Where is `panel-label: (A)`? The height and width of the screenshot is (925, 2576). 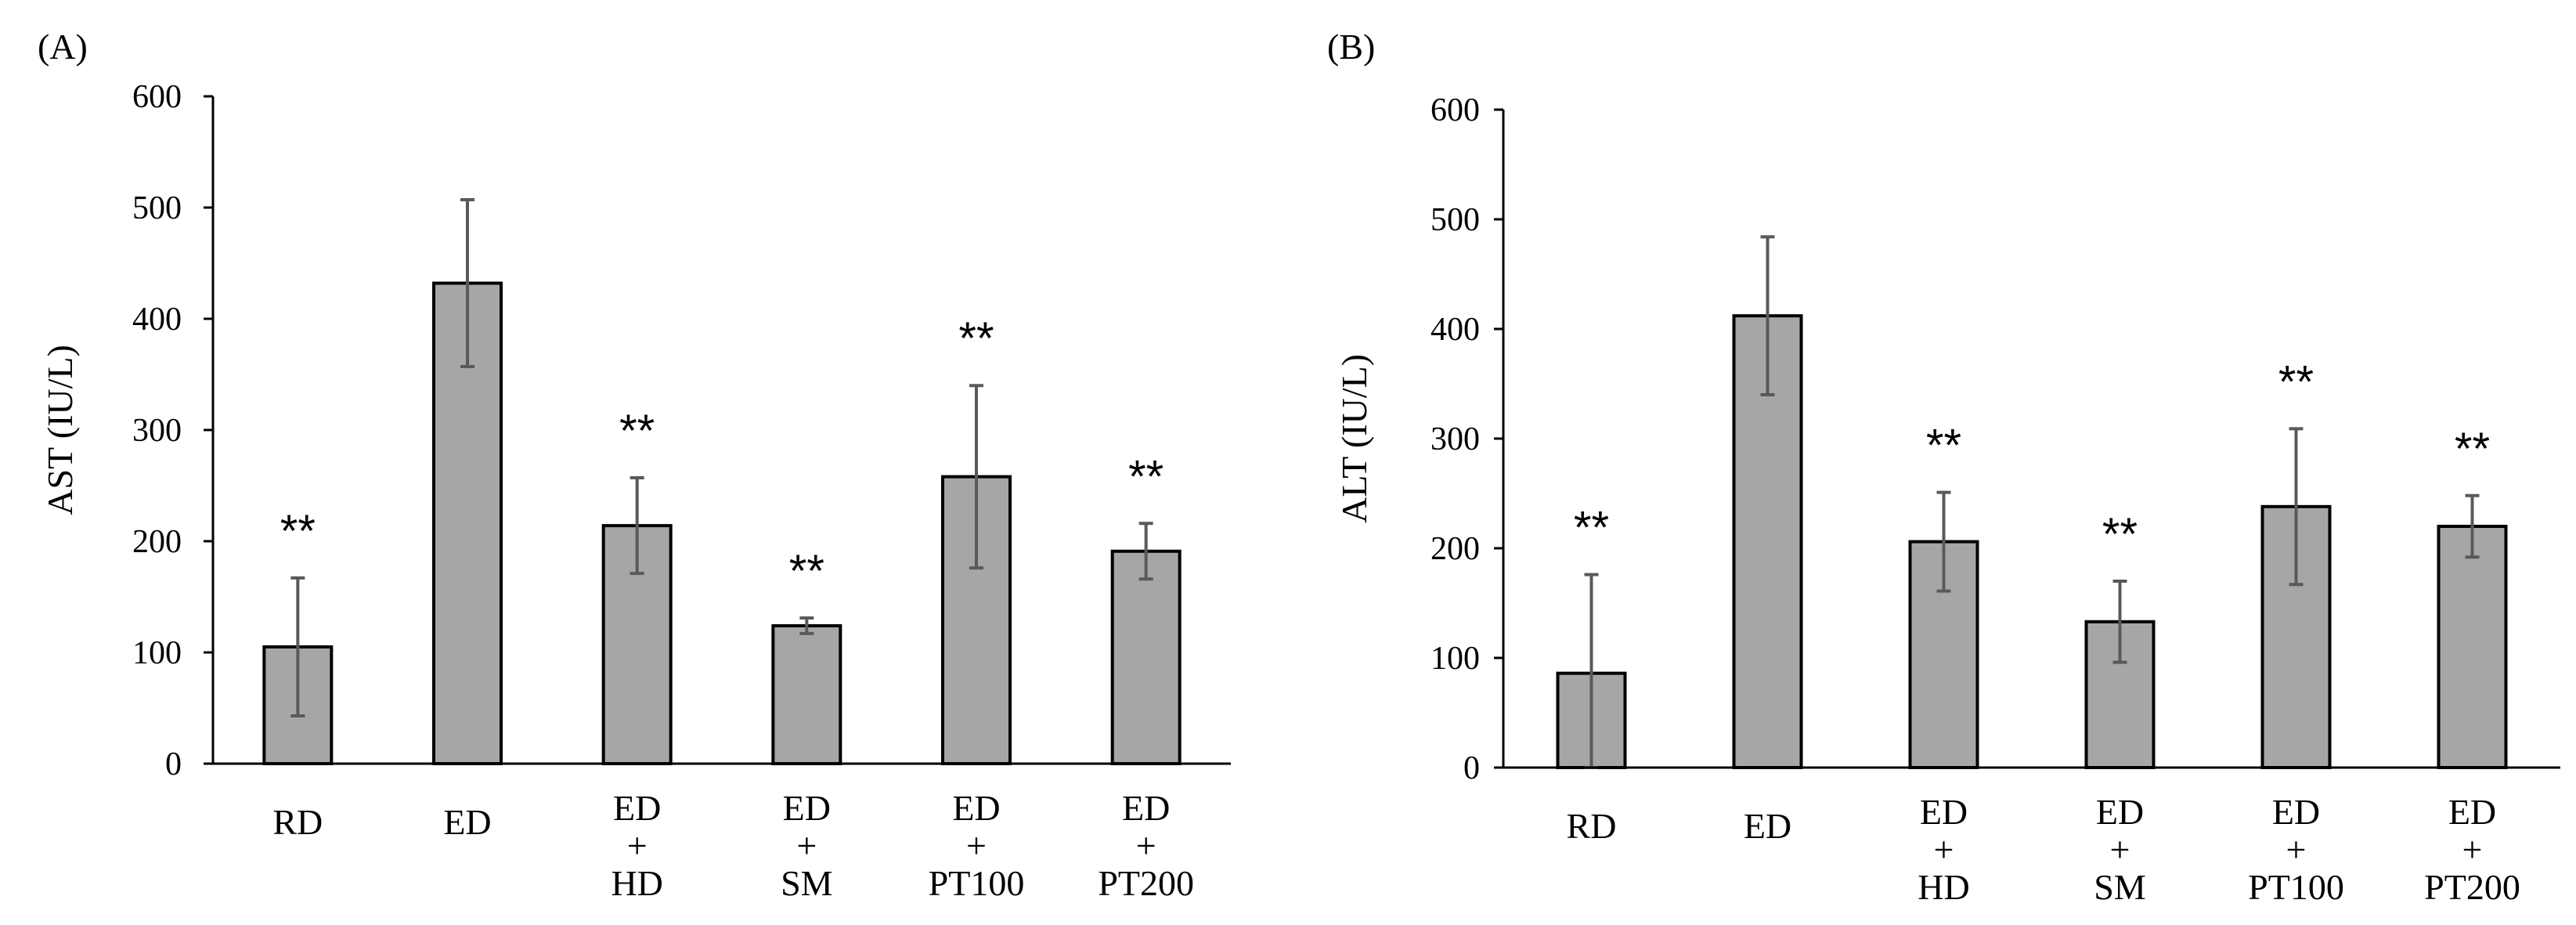 panel-label: (A) is located at coordinates (63, 47).